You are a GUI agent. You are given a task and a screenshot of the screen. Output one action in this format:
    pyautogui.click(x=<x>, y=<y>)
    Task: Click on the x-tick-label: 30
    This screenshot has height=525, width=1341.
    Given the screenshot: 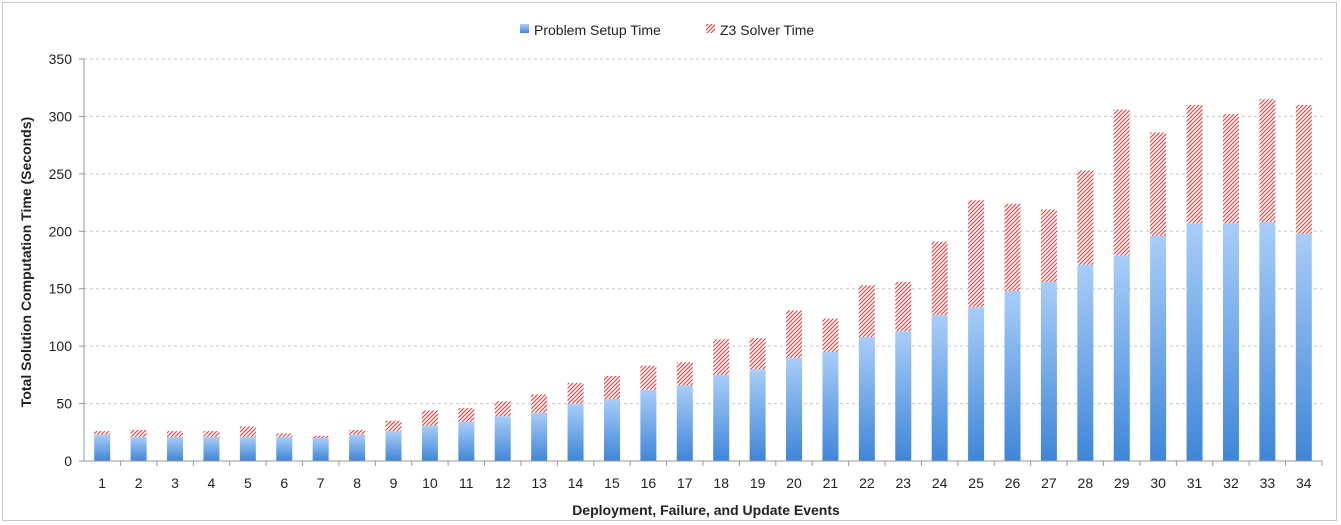 What is the action you would take?
    pyautogui.click(x=1158, y=483)
    